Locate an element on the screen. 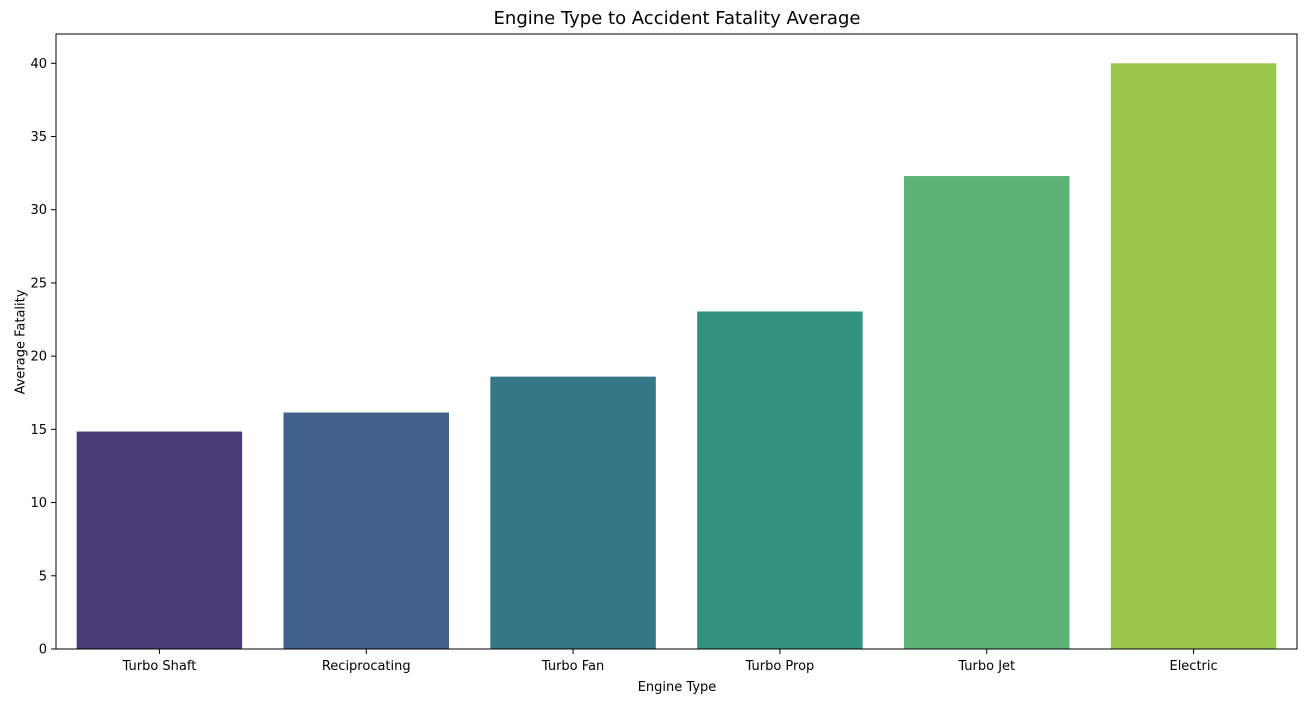 The height and width of the screenshot is (702, 1307). bar-reciprocating is located at coordinates (366, 530).